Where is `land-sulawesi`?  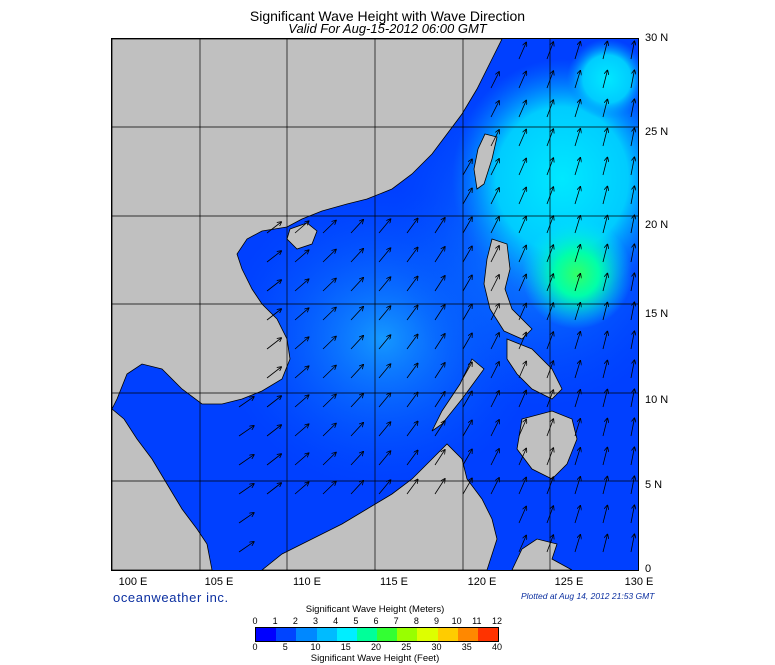
land-sulawesi is located at coordinates (542, 554).